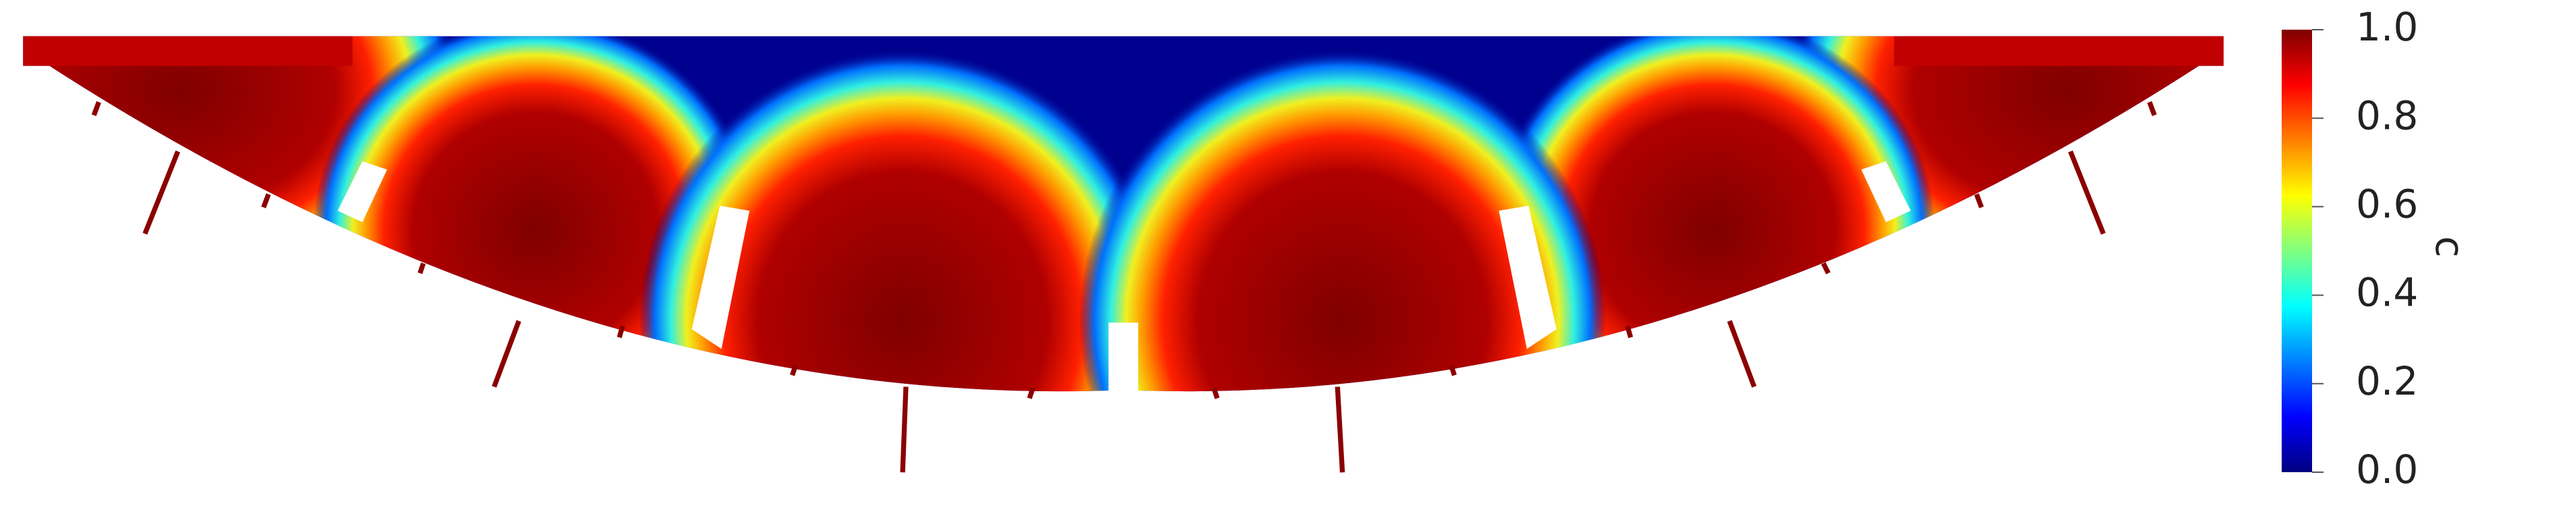  Describe the element at coordinates (2387, 27) in the screenshot. I see `colorbar-tick-label: 1.0` at that location.